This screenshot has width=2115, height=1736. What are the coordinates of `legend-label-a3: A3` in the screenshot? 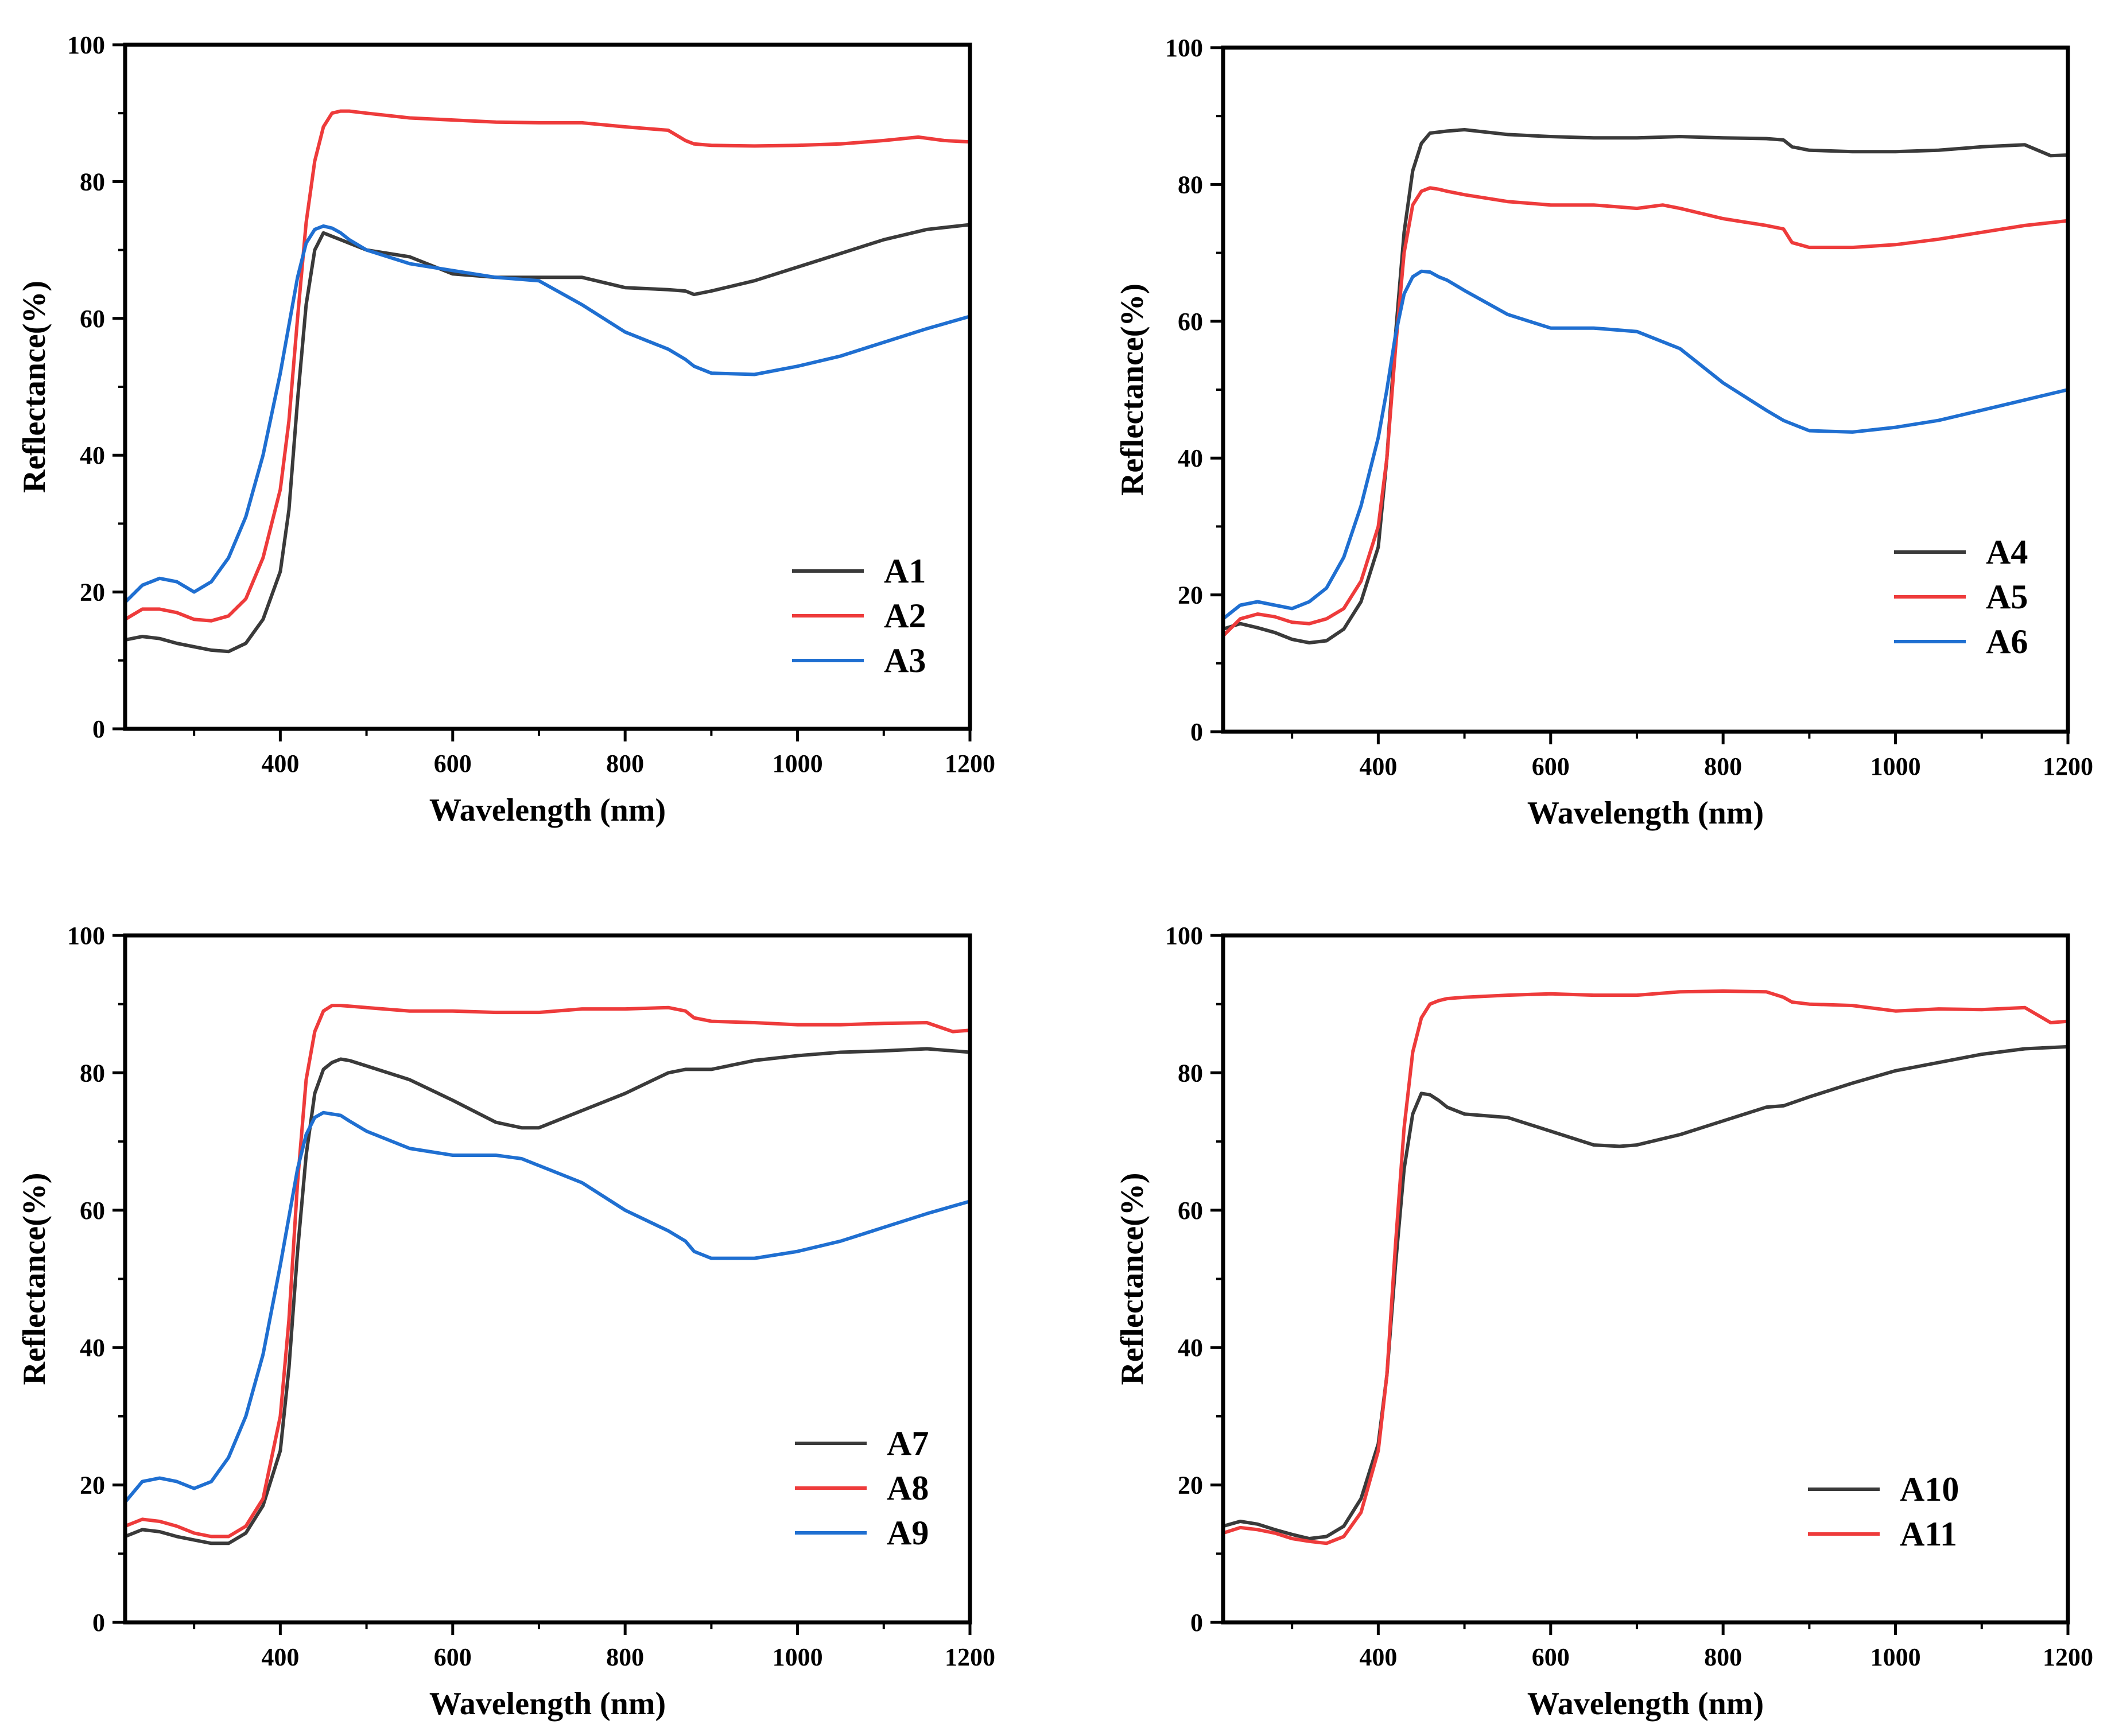 It's located at (905, 661).